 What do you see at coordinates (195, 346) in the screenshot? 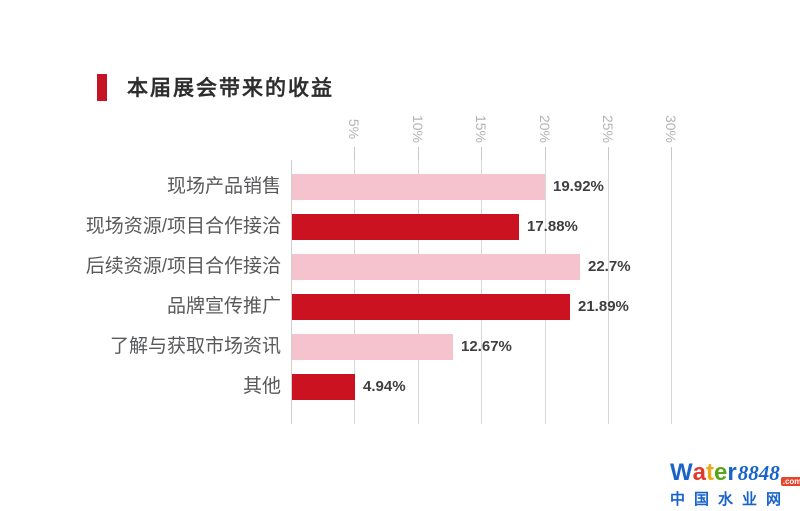
I see `category-label: 了解与获取市场资讯` at bounding box center [195, 346].